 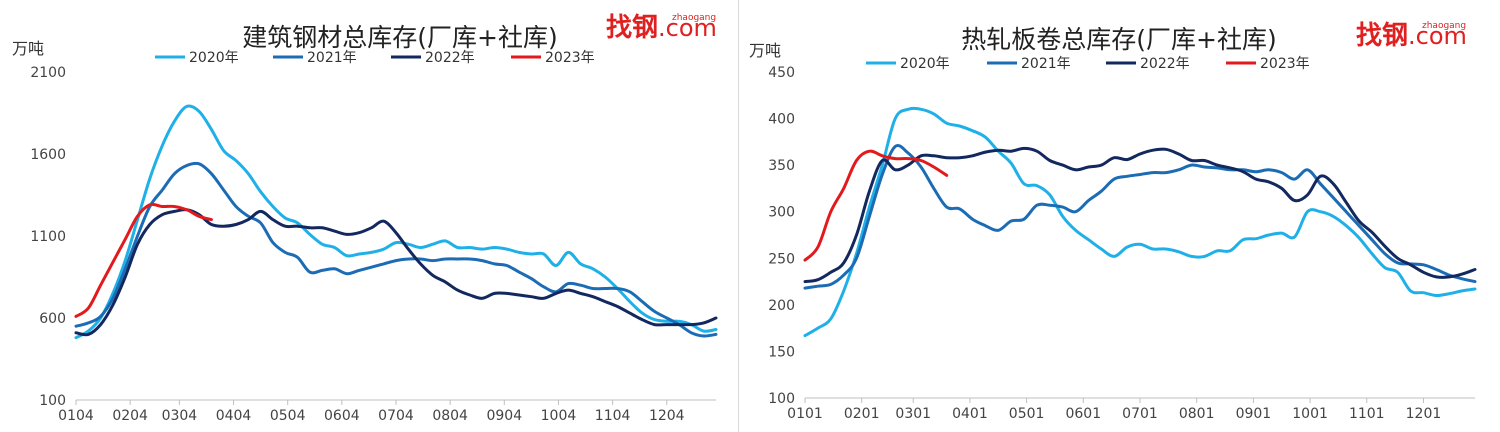 I want to click on x-tick-label: 0504, so click(x=288, y=416).